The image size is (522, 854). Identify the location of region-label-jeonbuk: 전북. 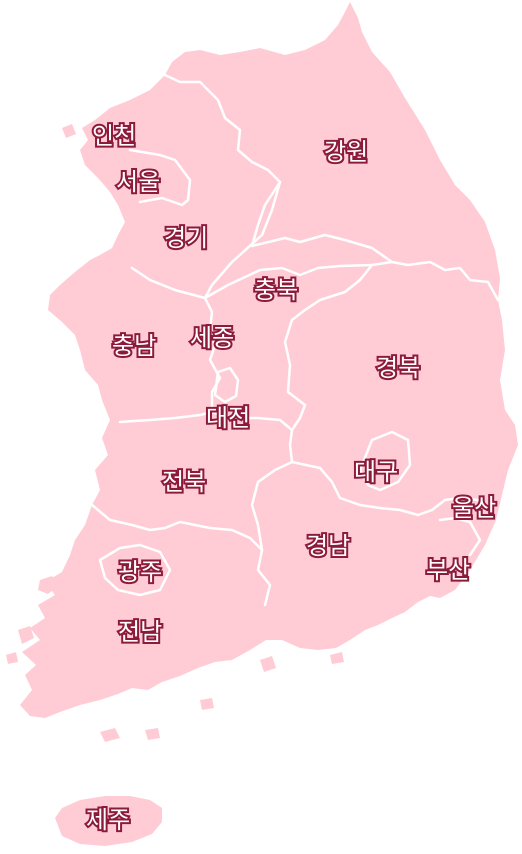
(184, 482).